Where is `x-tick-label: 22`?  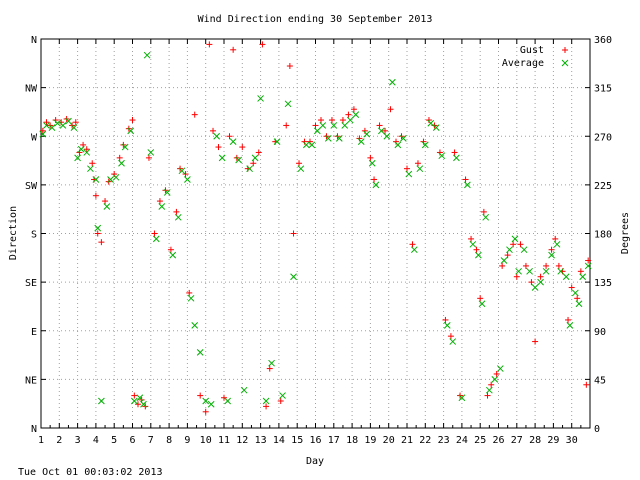
x-tick-label: 22 is located at coordinates (425, 440).